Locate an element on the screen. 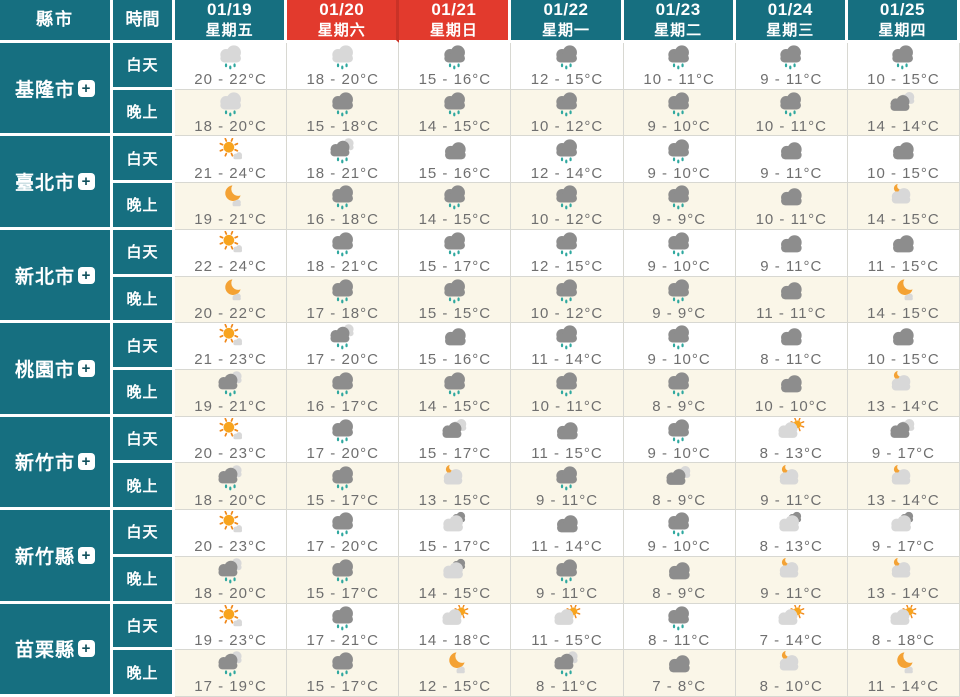 This screenshot has height=697, width=960. city-cell-0: 基隆市 + is located at coordinates (56, 90).